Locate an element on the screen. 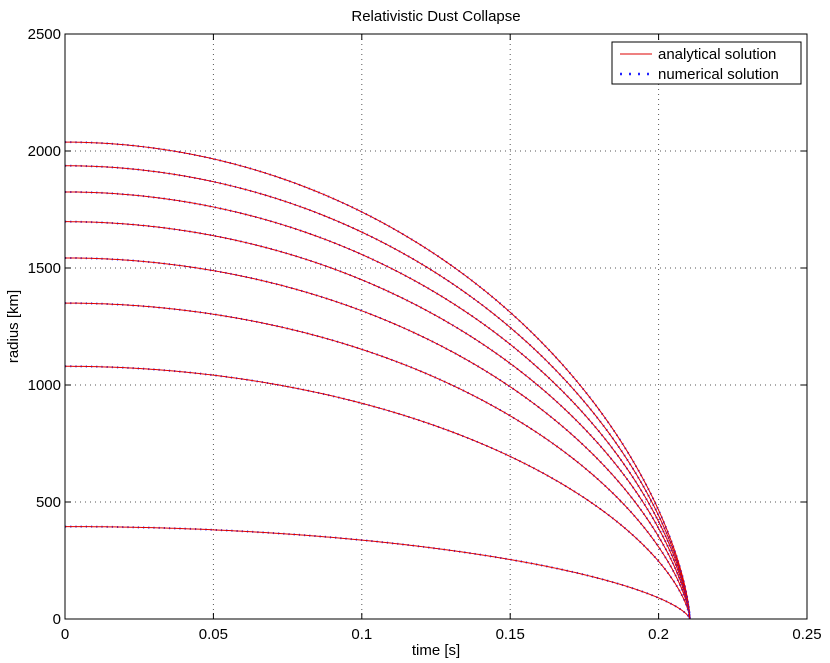 This screenshot has width=830, height=663. y-tick-label: 0 is located at coordinates (57, 619).